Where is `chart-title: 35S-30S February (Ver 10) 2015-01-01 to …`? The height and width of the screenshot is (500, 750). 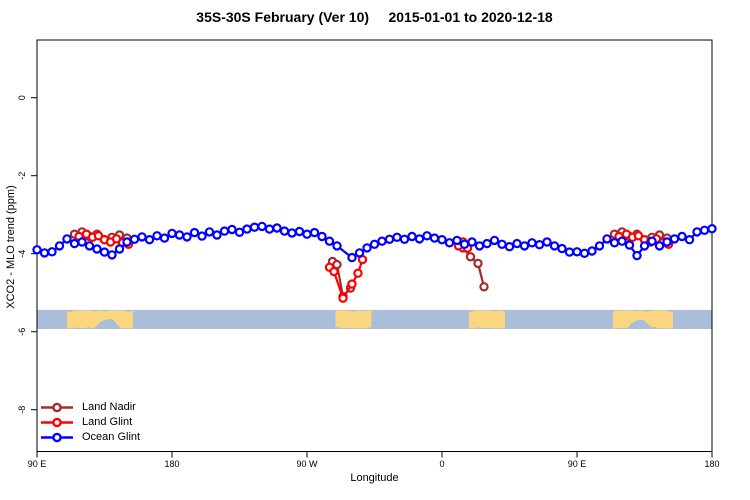
chart-title: 35S-30S February (Ver 10) 2015-01-01 to … is located at coordinates (374, 17).